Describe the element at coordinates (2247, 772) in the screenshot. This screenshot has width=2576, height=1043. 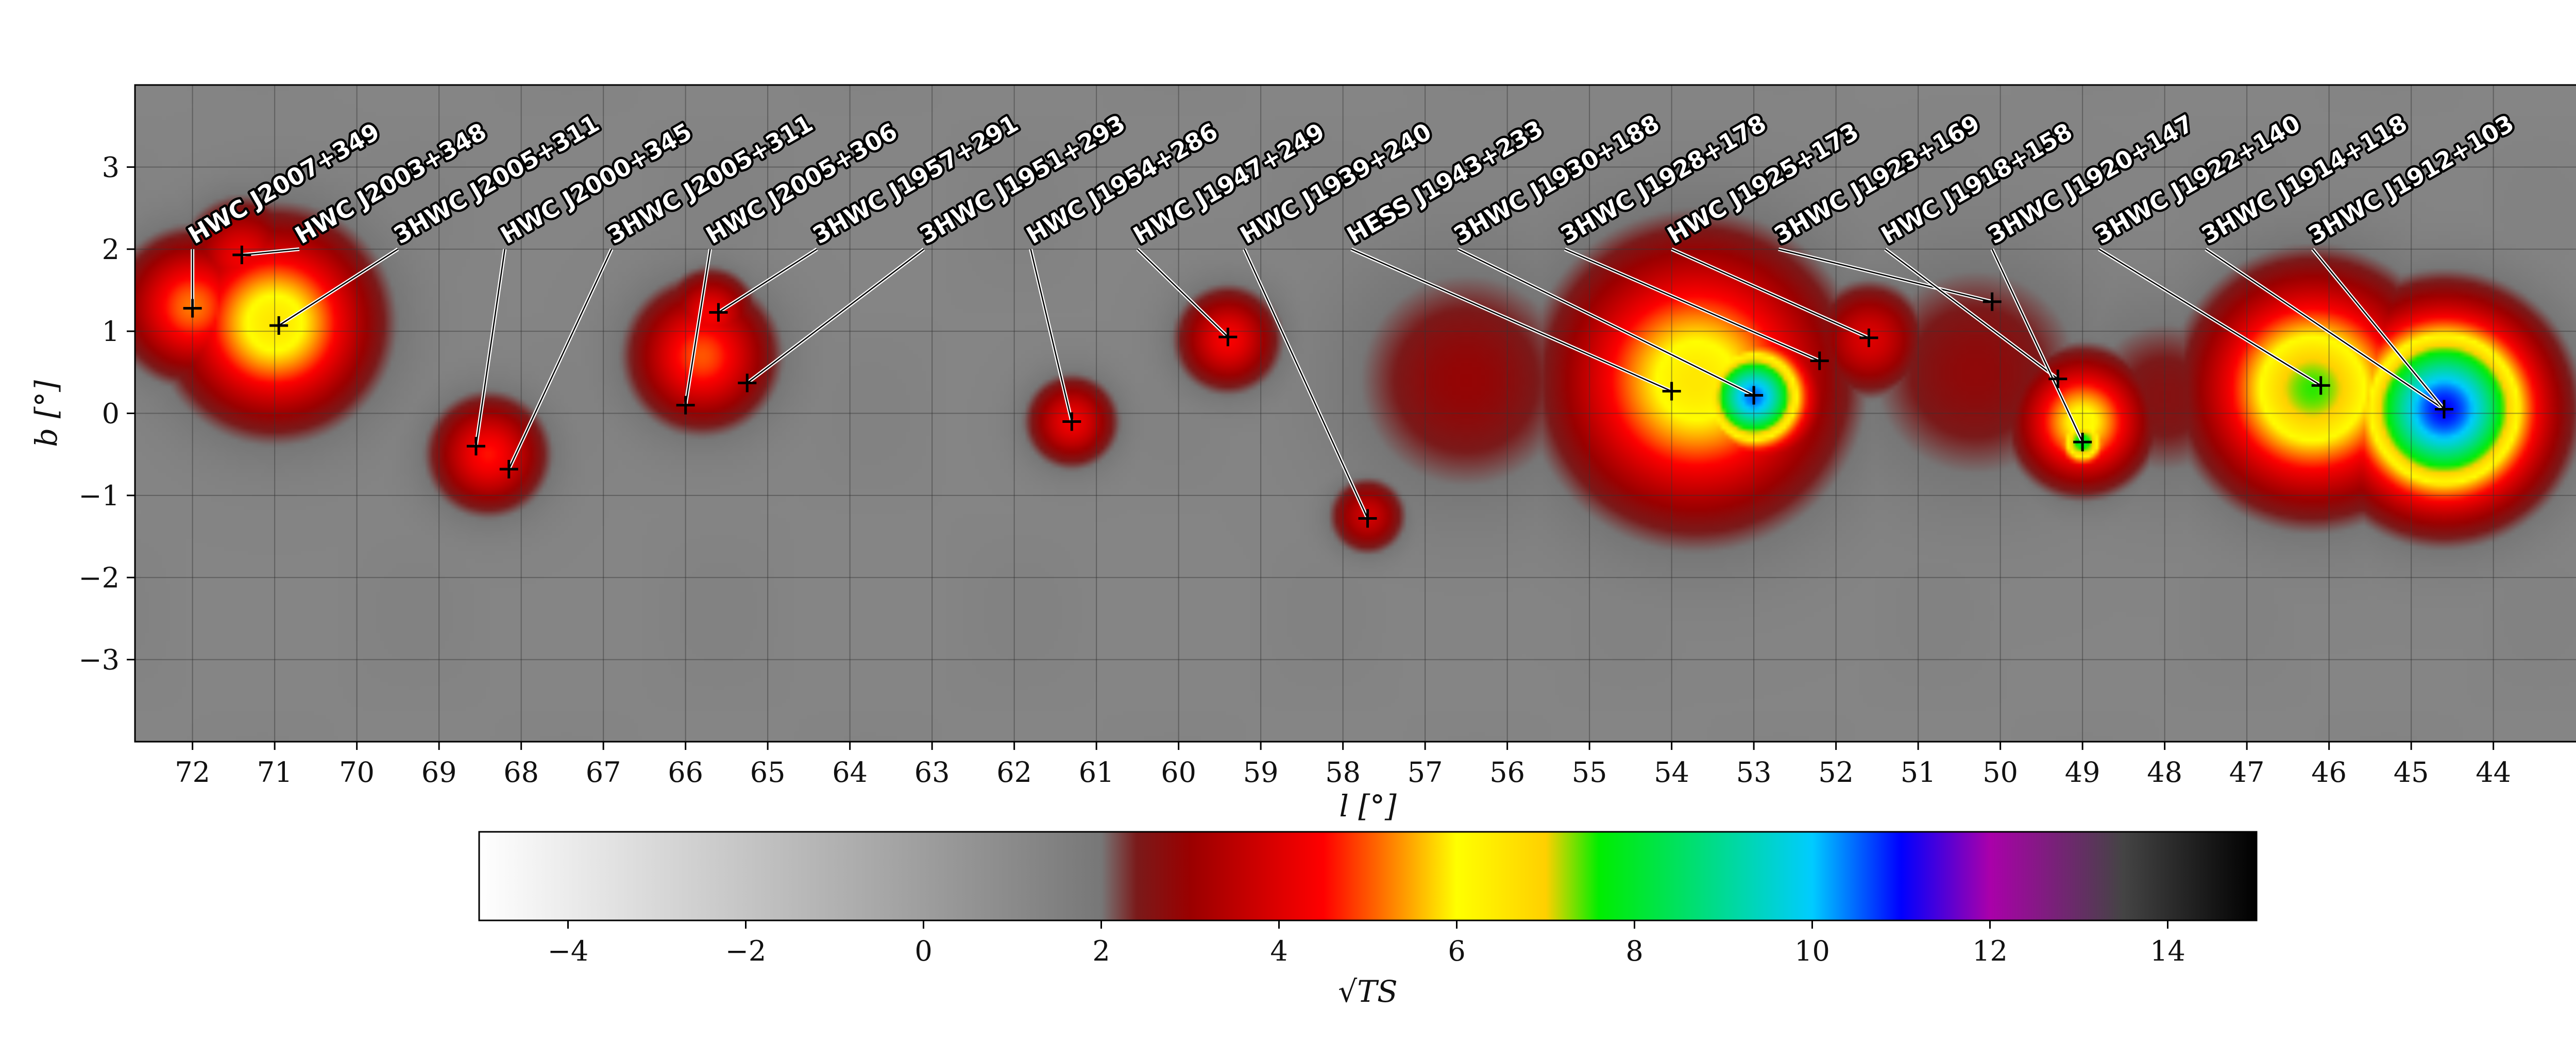
I see `x-tick-label: 47` at that location.